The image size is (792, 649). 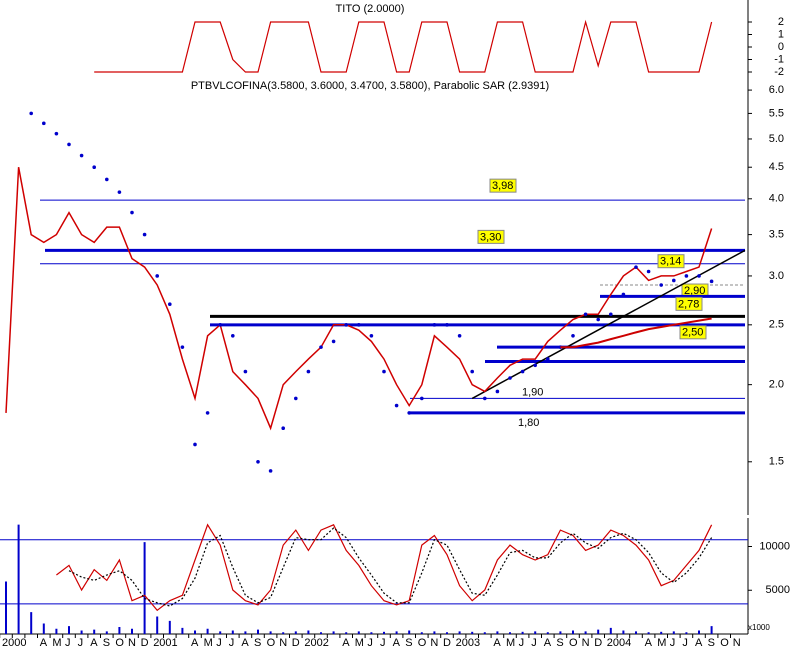 I want to click on y-tick-label: 2.0, so click(x=776, y=385).